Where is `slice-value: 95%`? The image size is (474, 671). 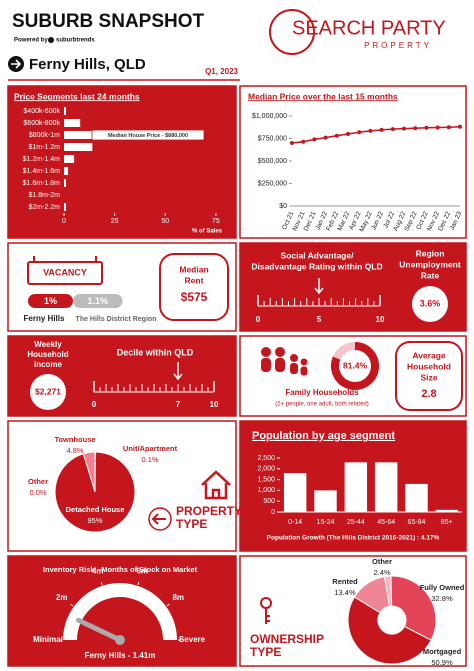 slice-value: 95% is located at coordinates (94, 520).